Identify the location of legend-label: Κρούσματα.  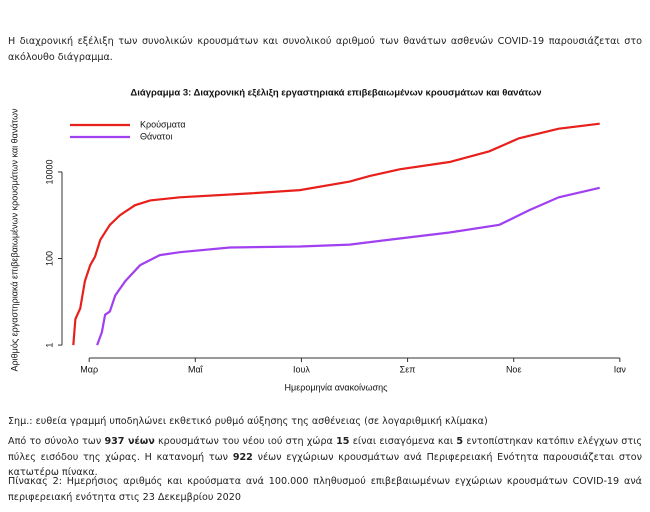
(163, 124).